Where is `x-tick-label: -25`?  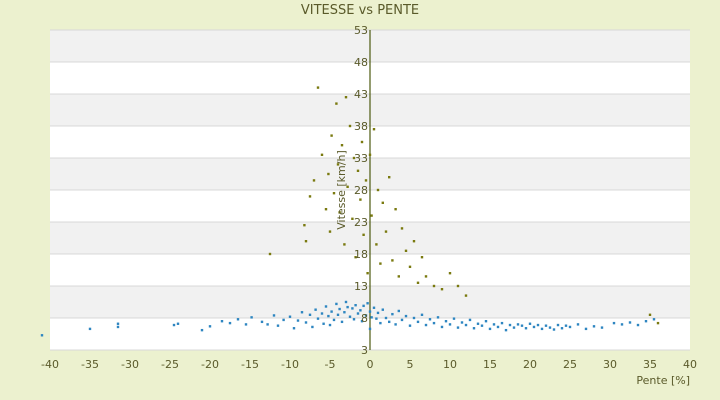
x-tick-label: -25 is located at coordinates (170, 364).